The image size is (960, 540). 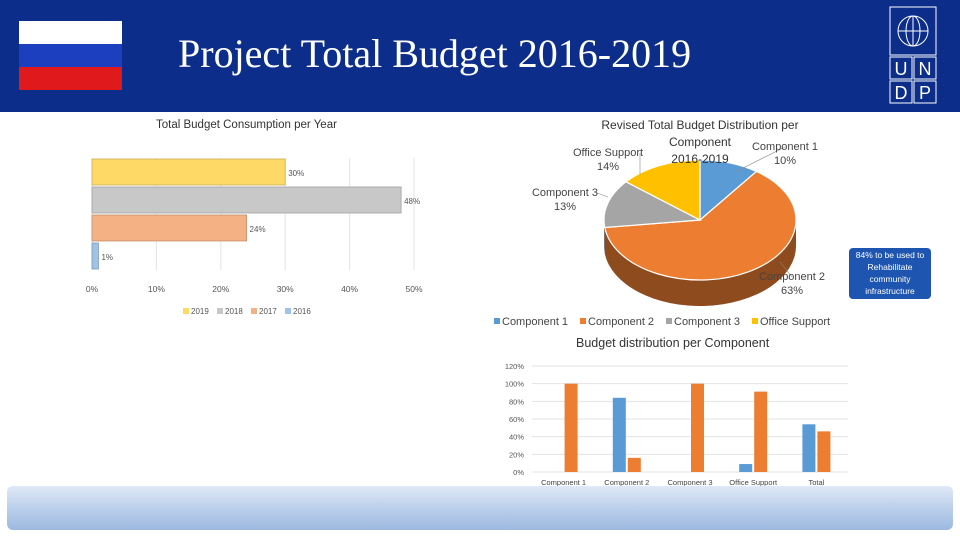 I want to click on legend-swatch-2016, so click(x=288, y=311).